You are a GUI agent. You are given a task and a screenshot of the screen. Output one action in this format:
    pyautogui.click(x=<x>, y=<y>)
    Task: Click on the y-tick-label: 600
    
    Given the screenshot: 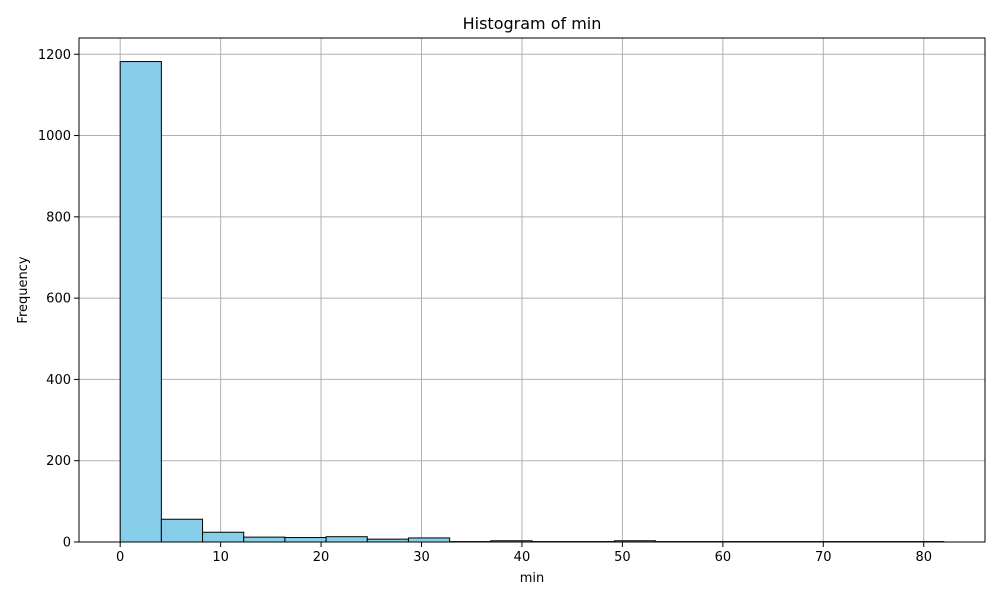 What is the action you would take?
    pyautogui.click(x=58, y=299)
    